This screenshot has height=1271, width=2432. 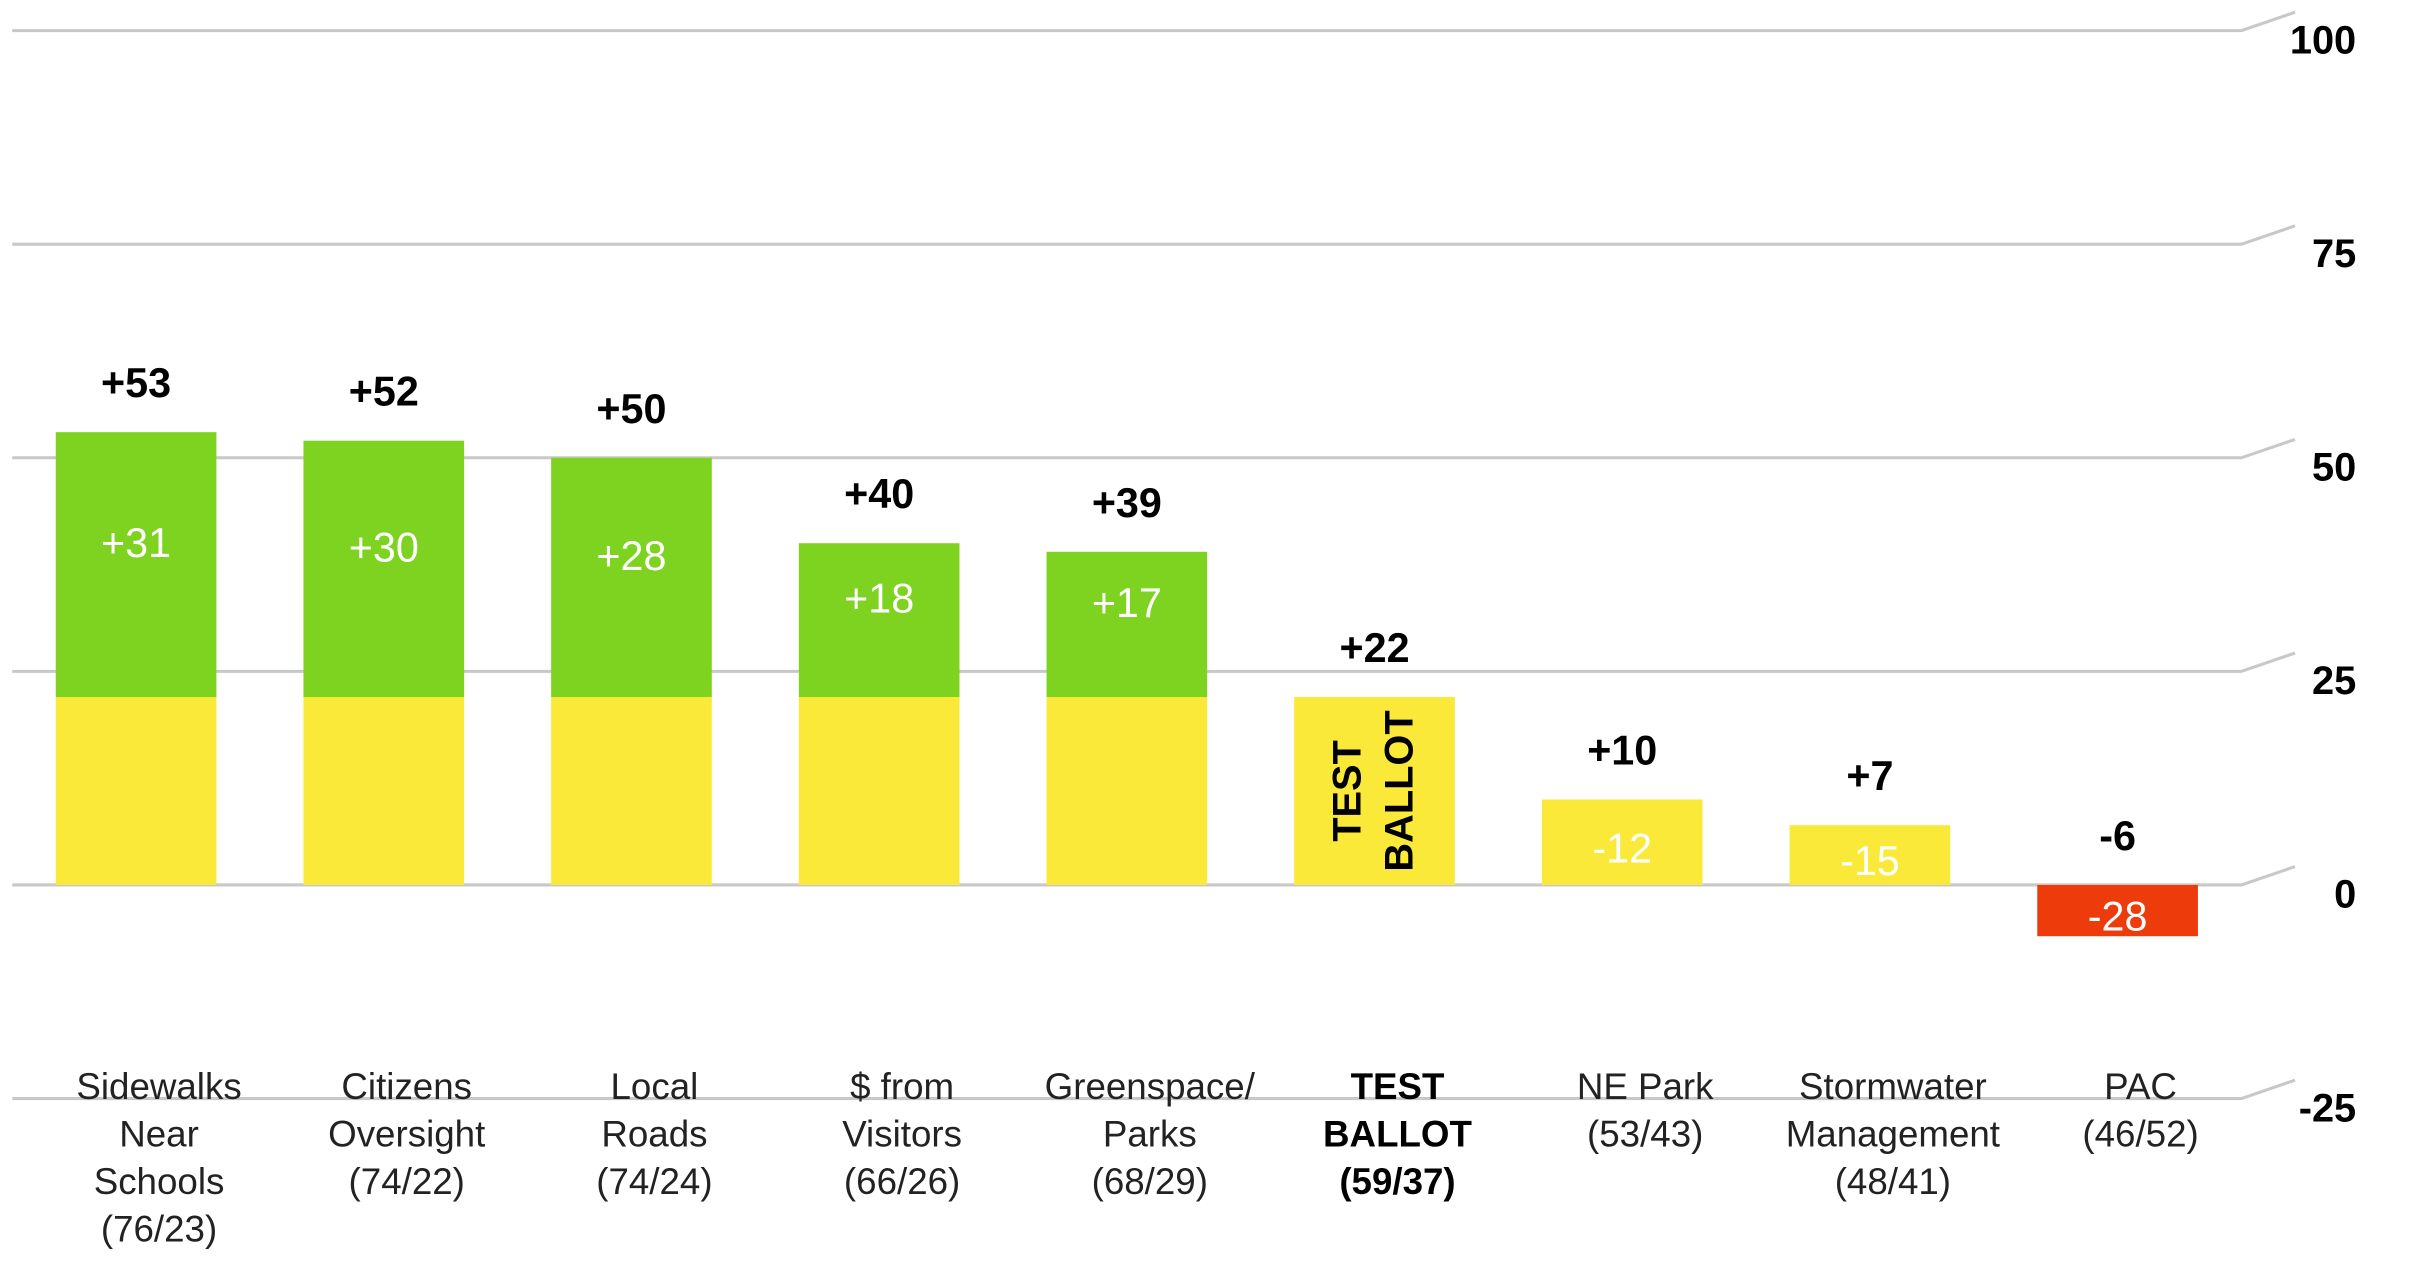 I want to click on y-tick-label: 75, so click(x=2334, y=254).